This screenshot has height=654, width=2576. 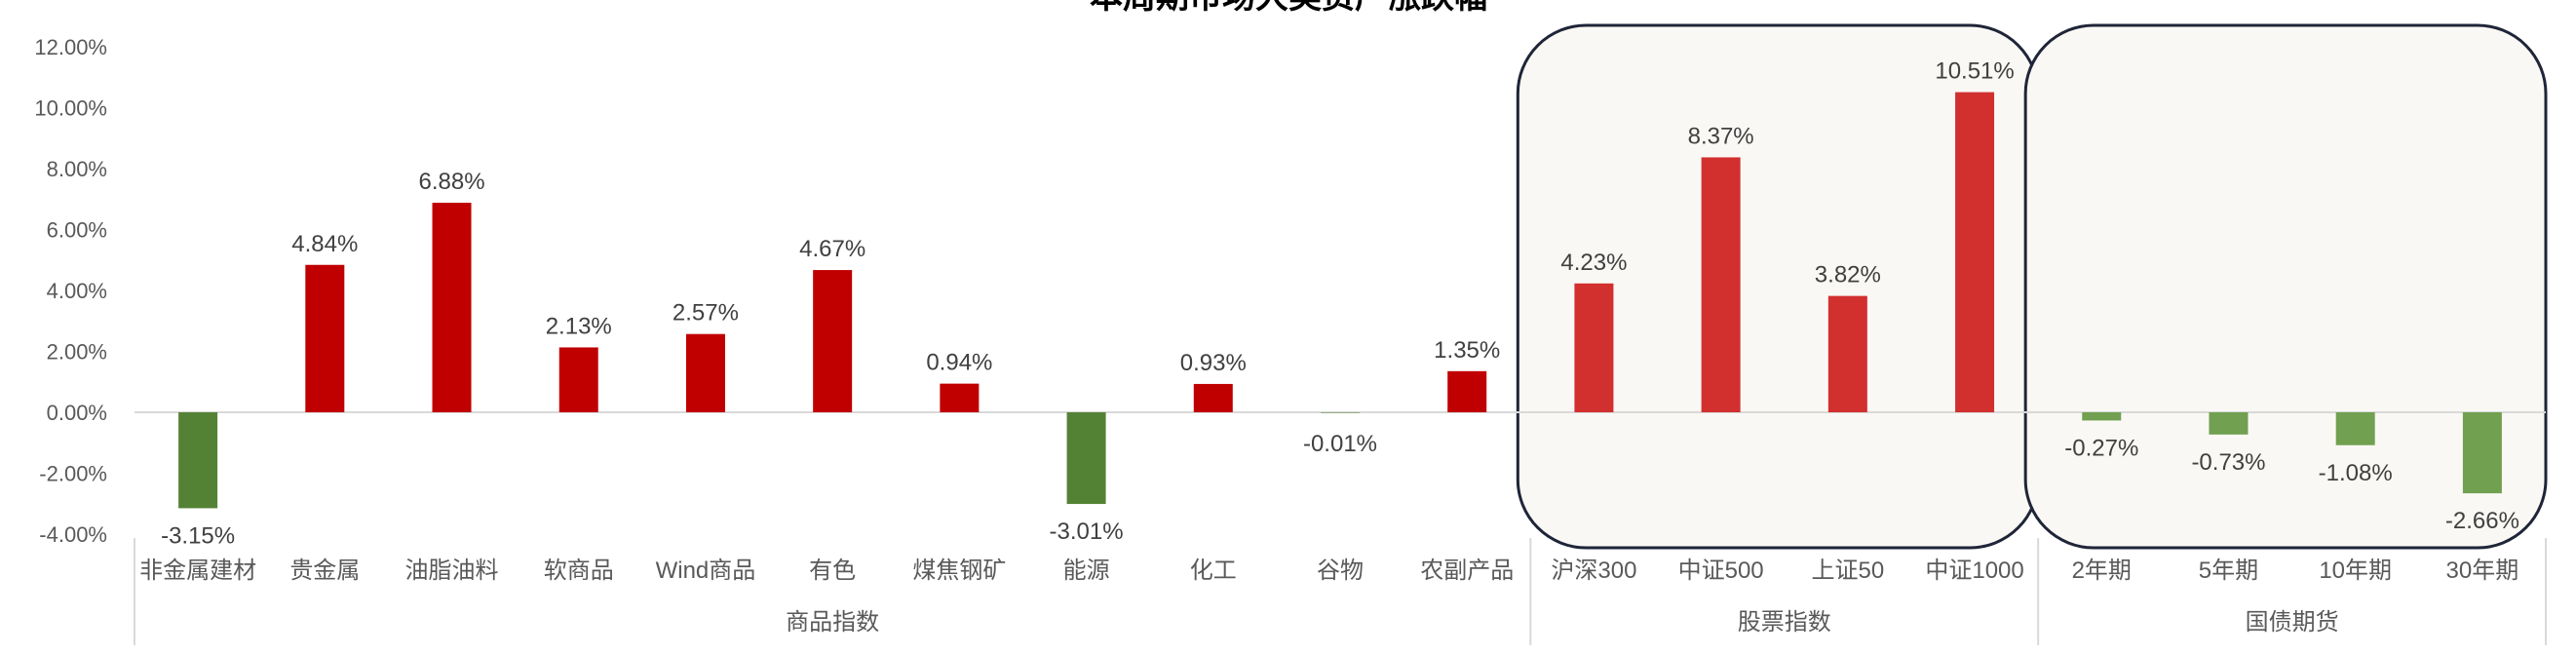 What do you see at coordinates (833, 341) in the screenshot?
I see `bar-有色` at bounding box center [833, 341].